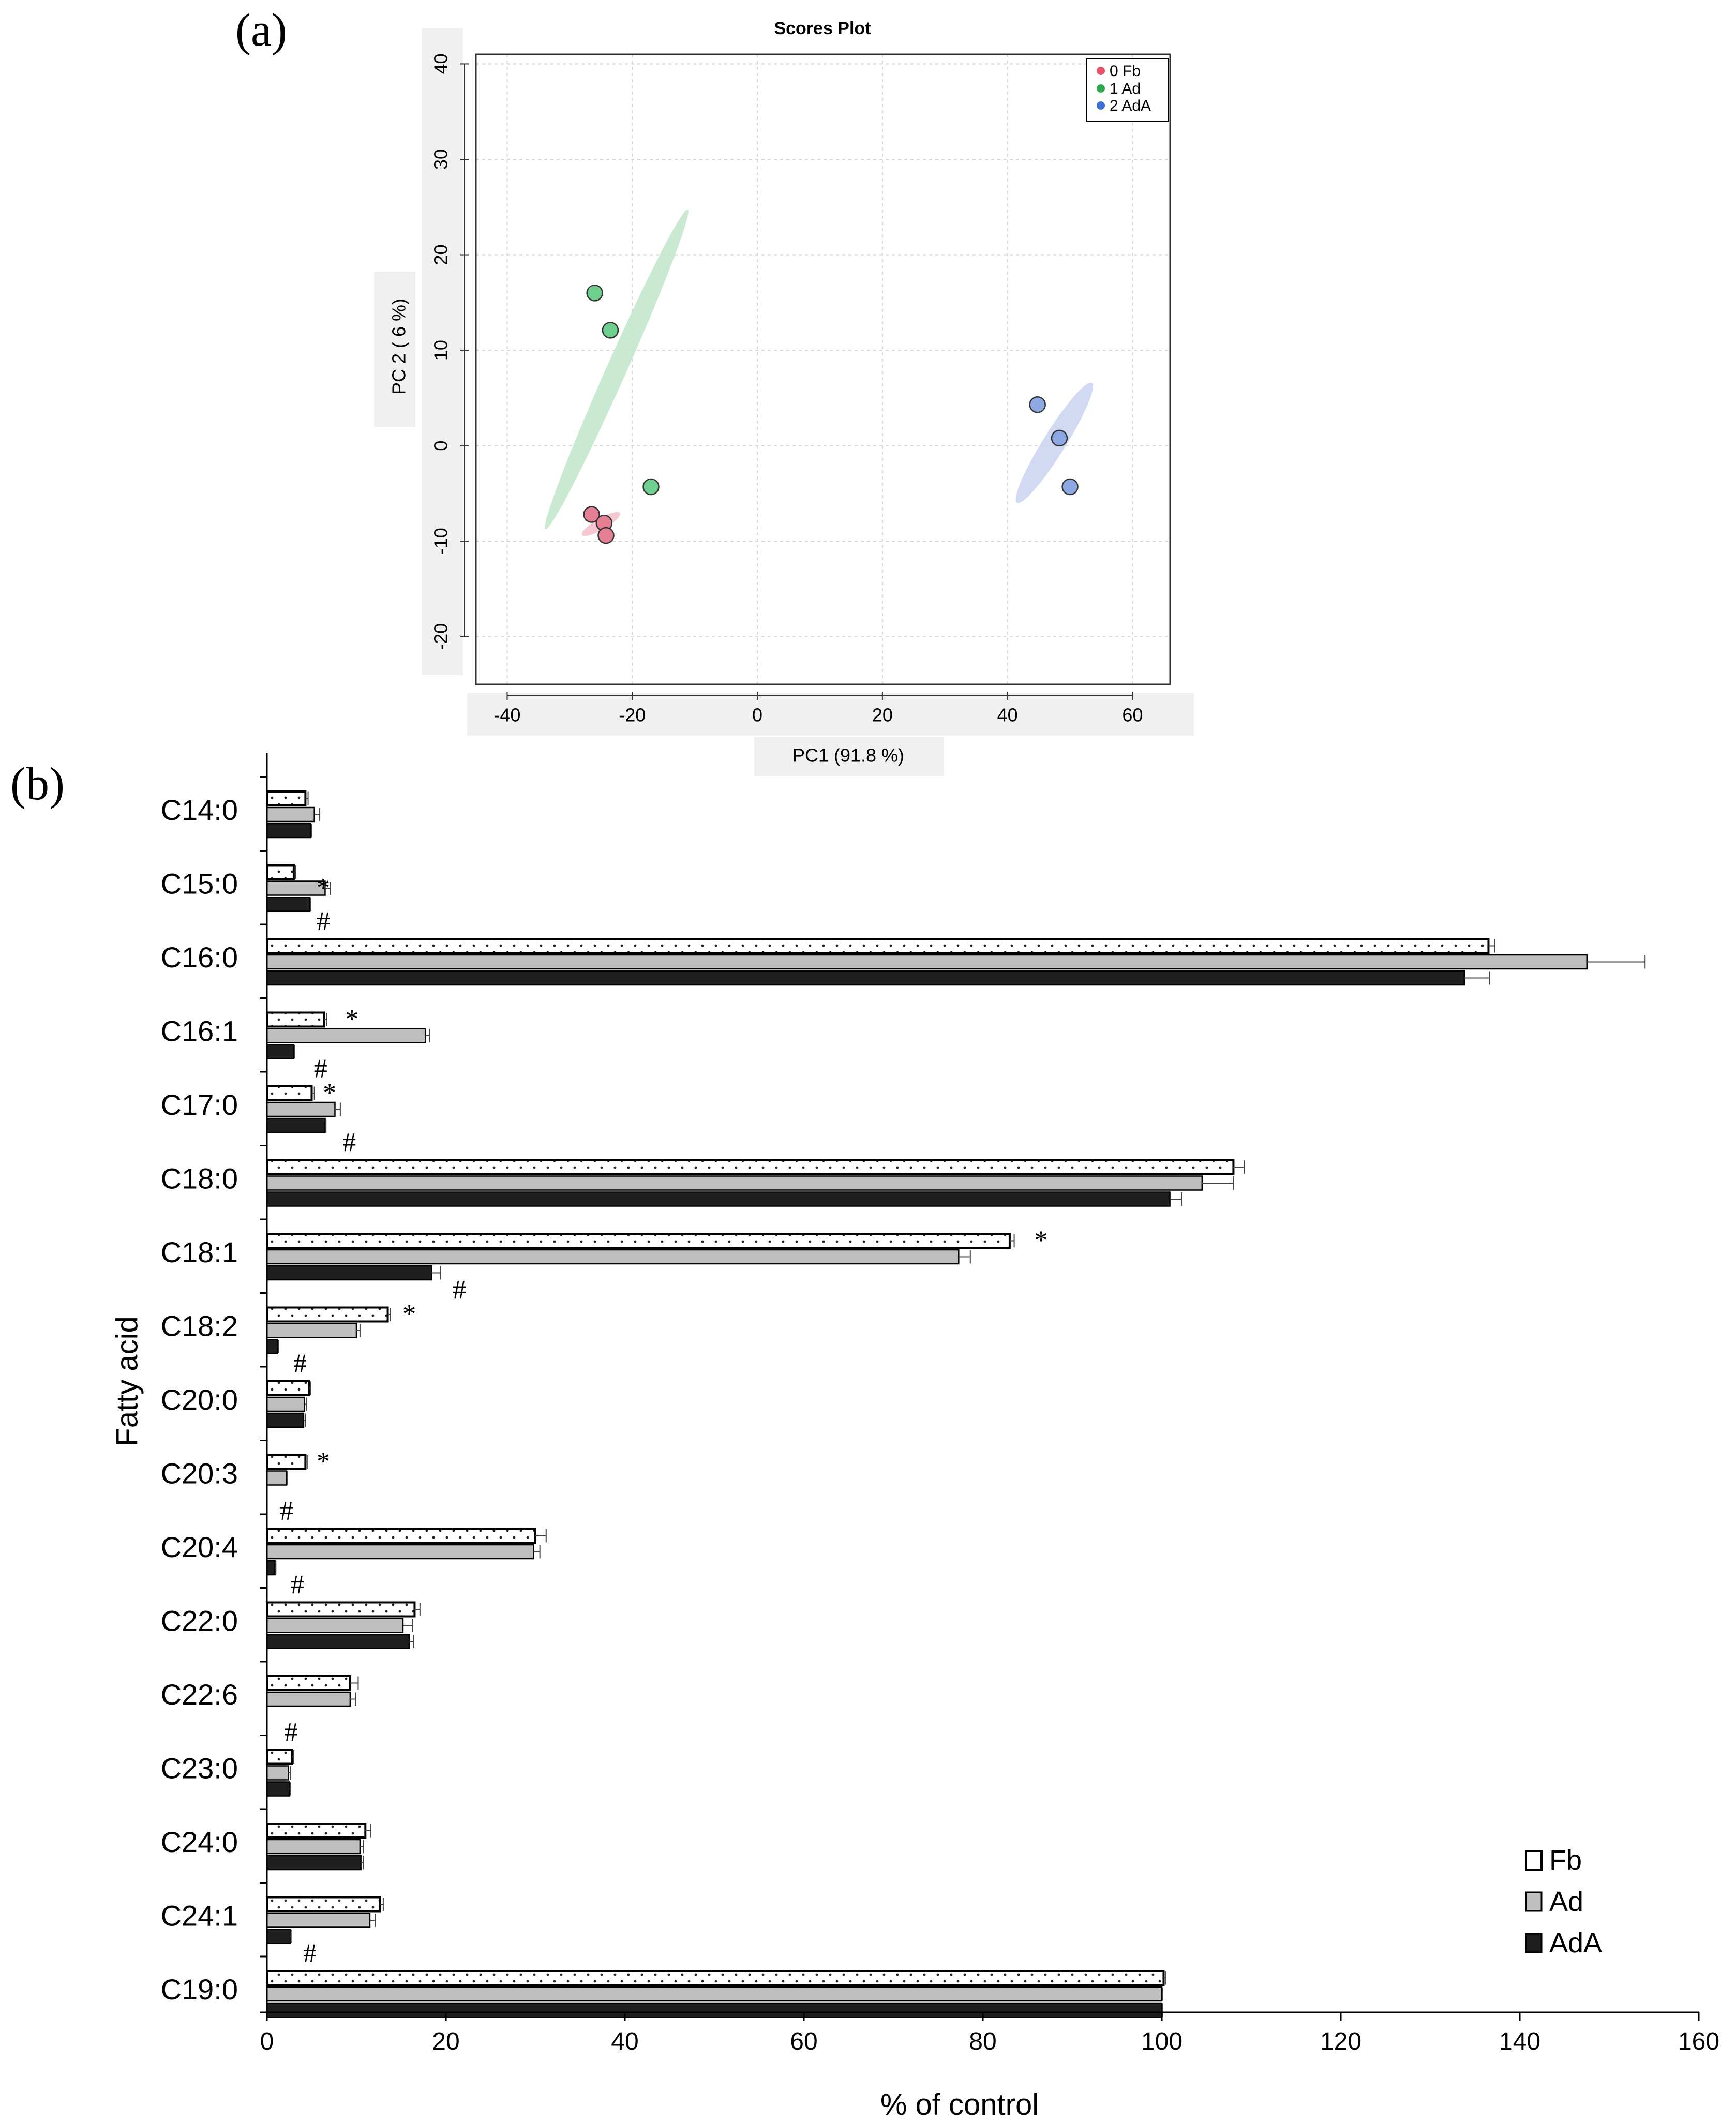 The image size is (1736, 2121). What do you see at coordinates (441, 446) in the screenshot?
I see `y-tick-label-0: 0` at bounding box center [441, 446].